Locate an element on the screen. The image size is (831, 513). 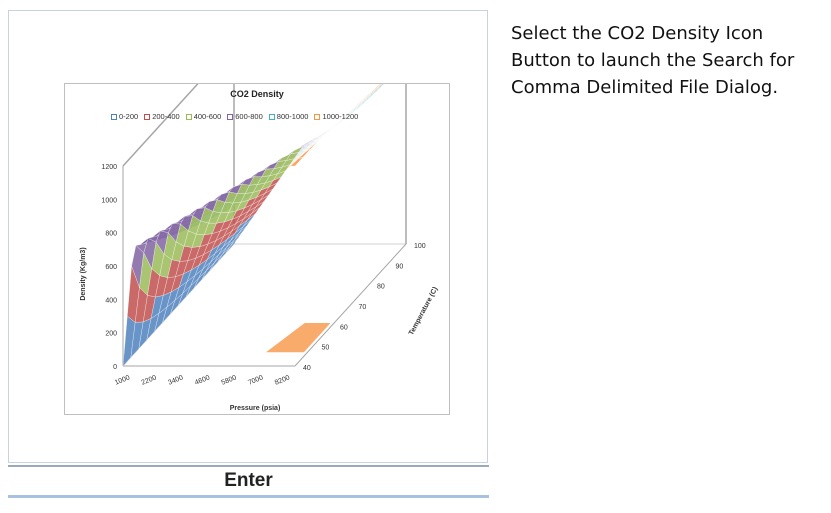
legend-label: 0-200 is located at coordinates (129, 116).